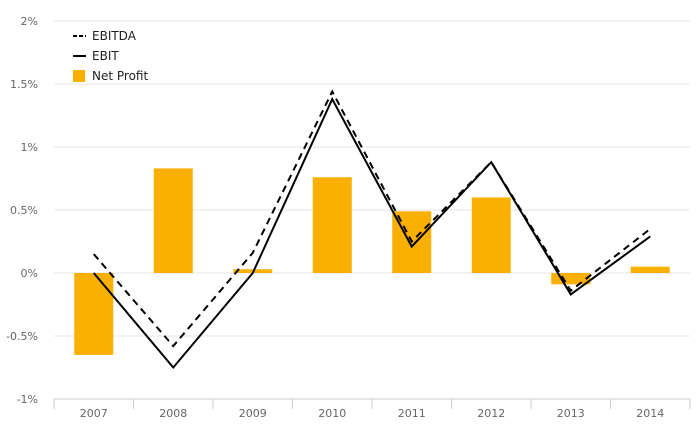 This screenshot has height=433, width=700. I want to click on x-tick-label: 2012, so click(491, 413).